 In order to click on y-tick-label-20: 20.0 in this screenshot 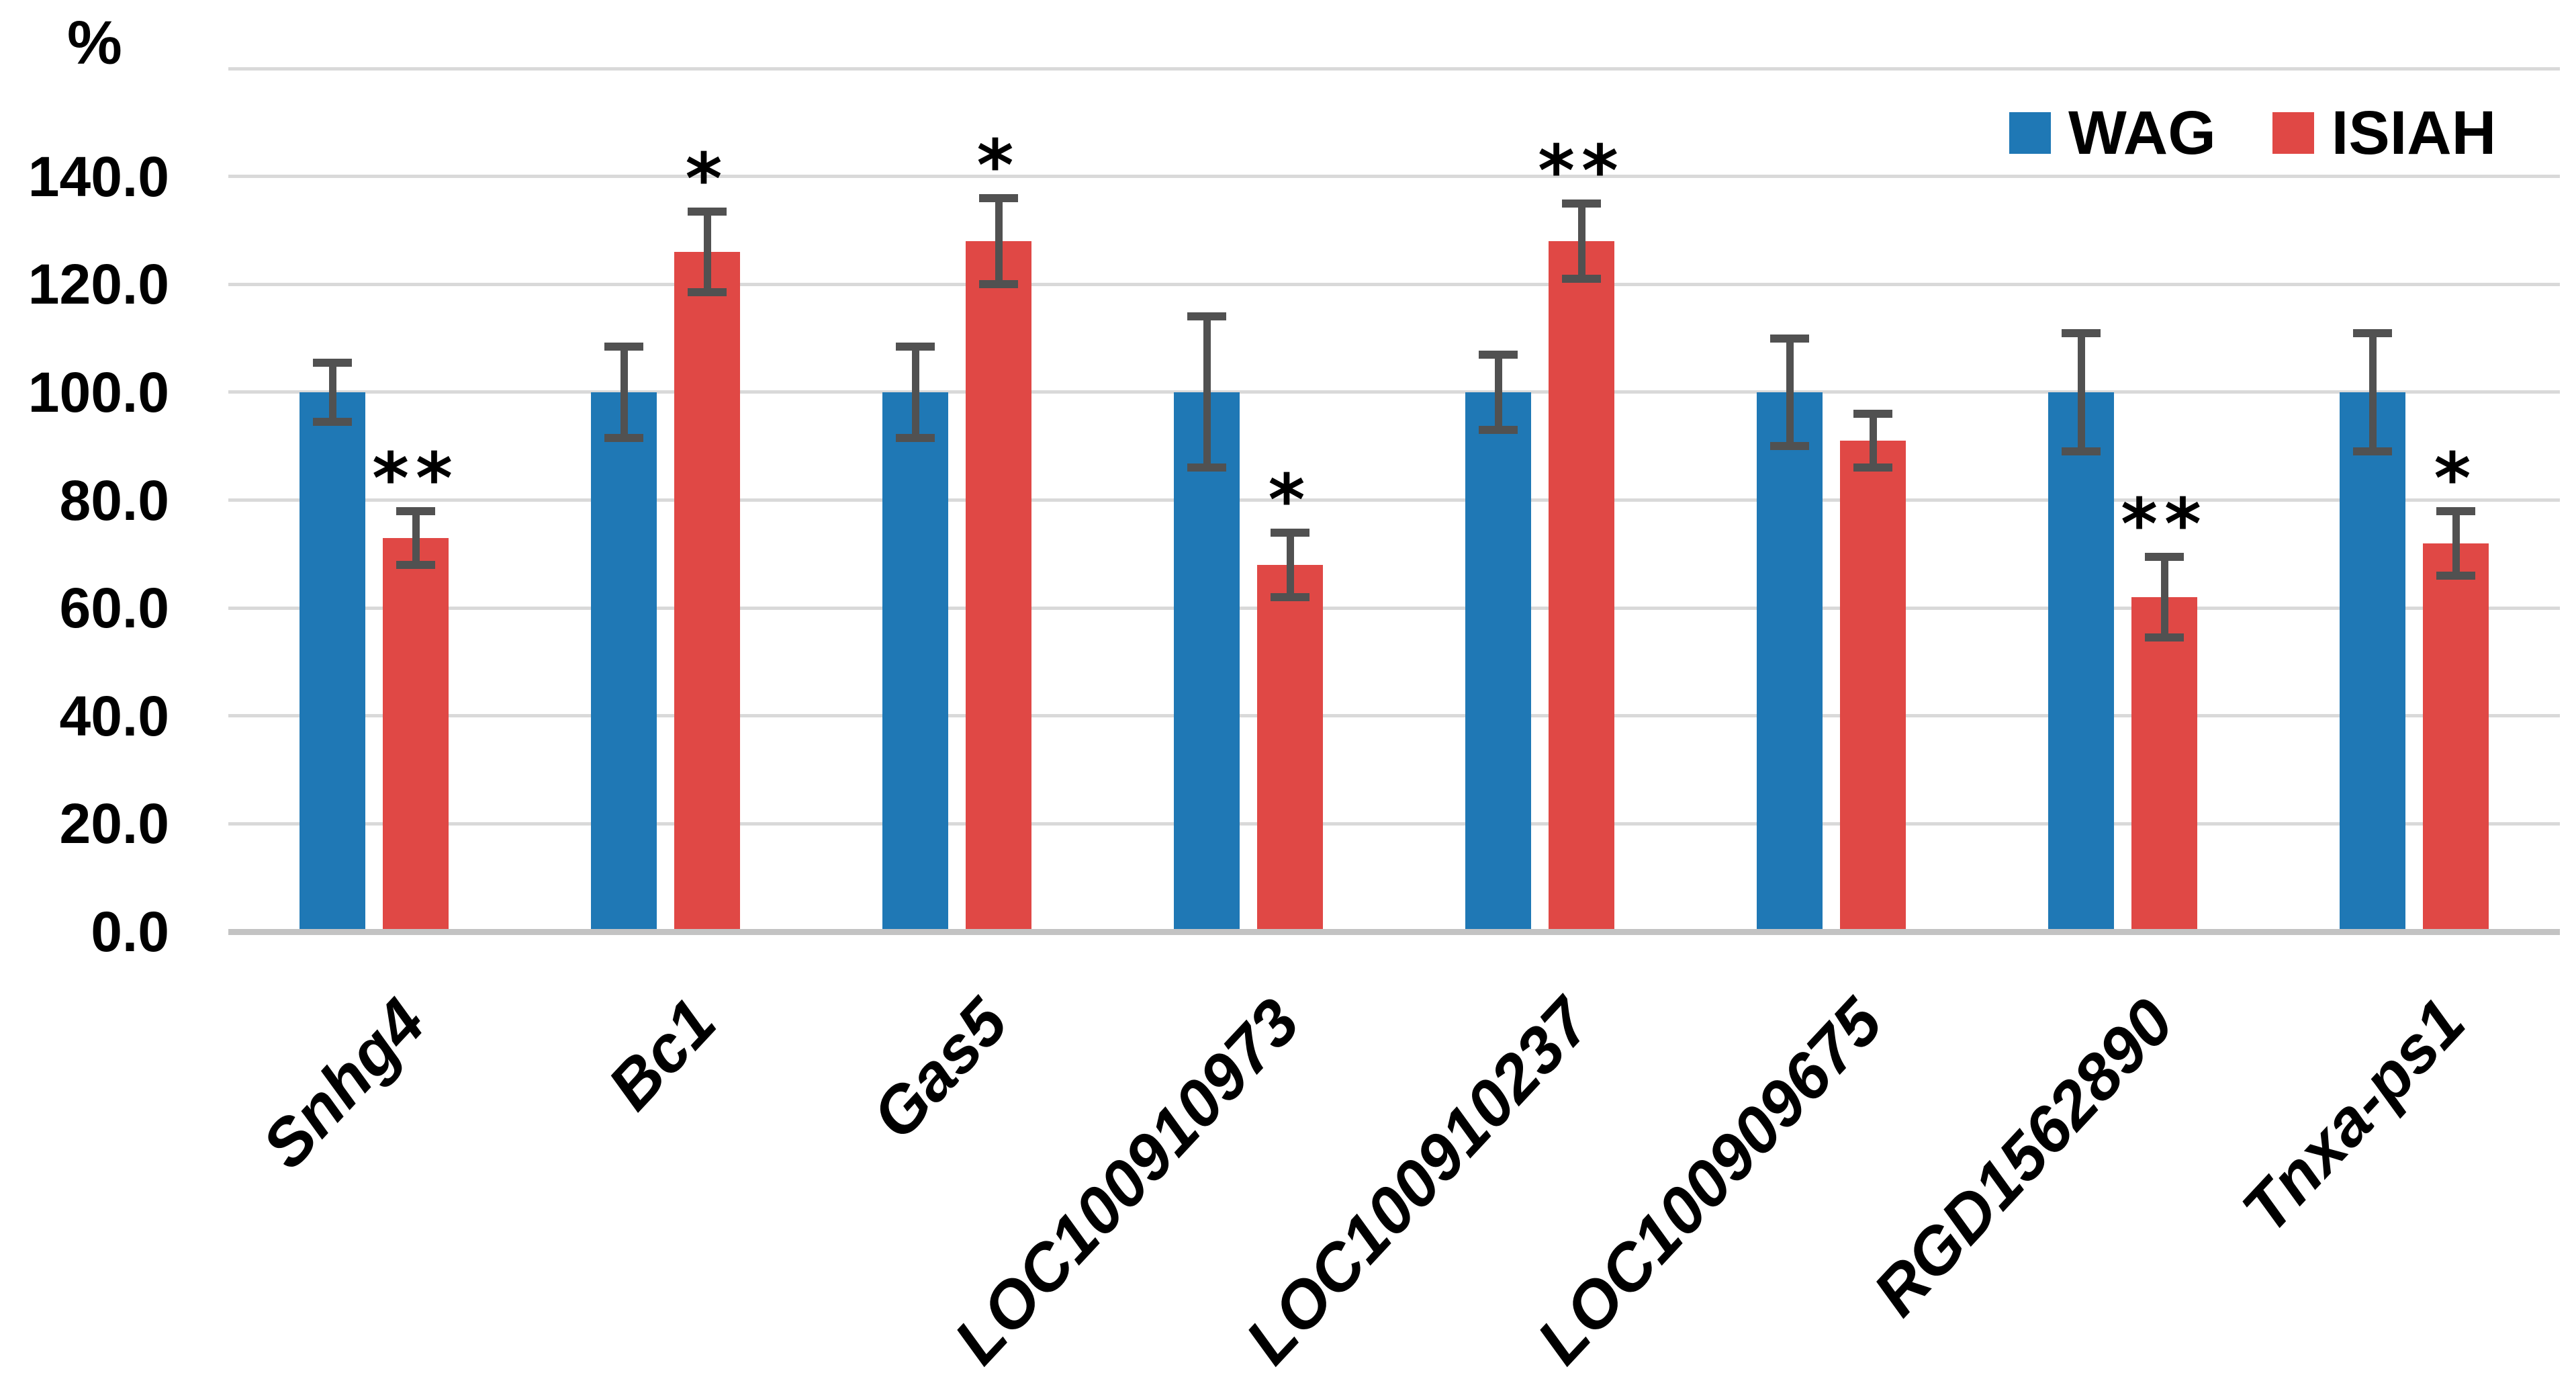, I will do `click(114, 824)`.